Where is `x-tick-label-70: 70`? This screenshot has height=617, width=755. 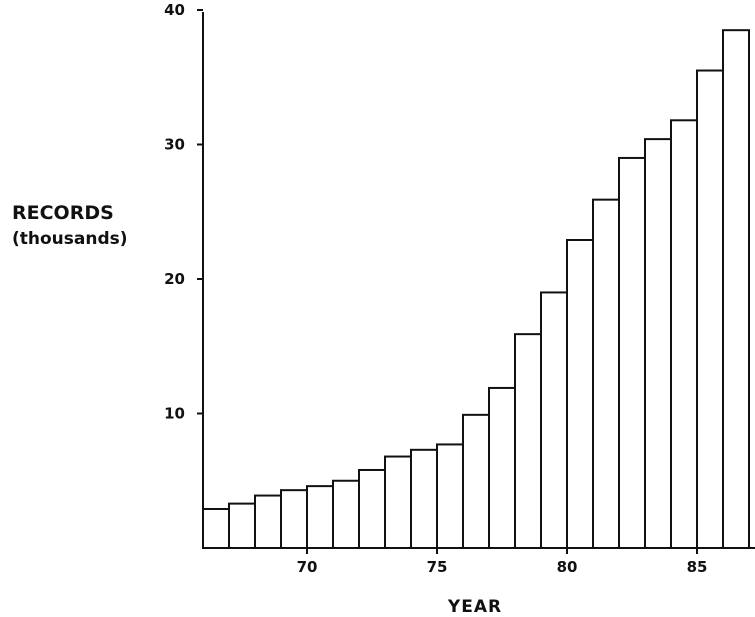 x-tick-label-70: 70 is located at coordinates (307, 567).